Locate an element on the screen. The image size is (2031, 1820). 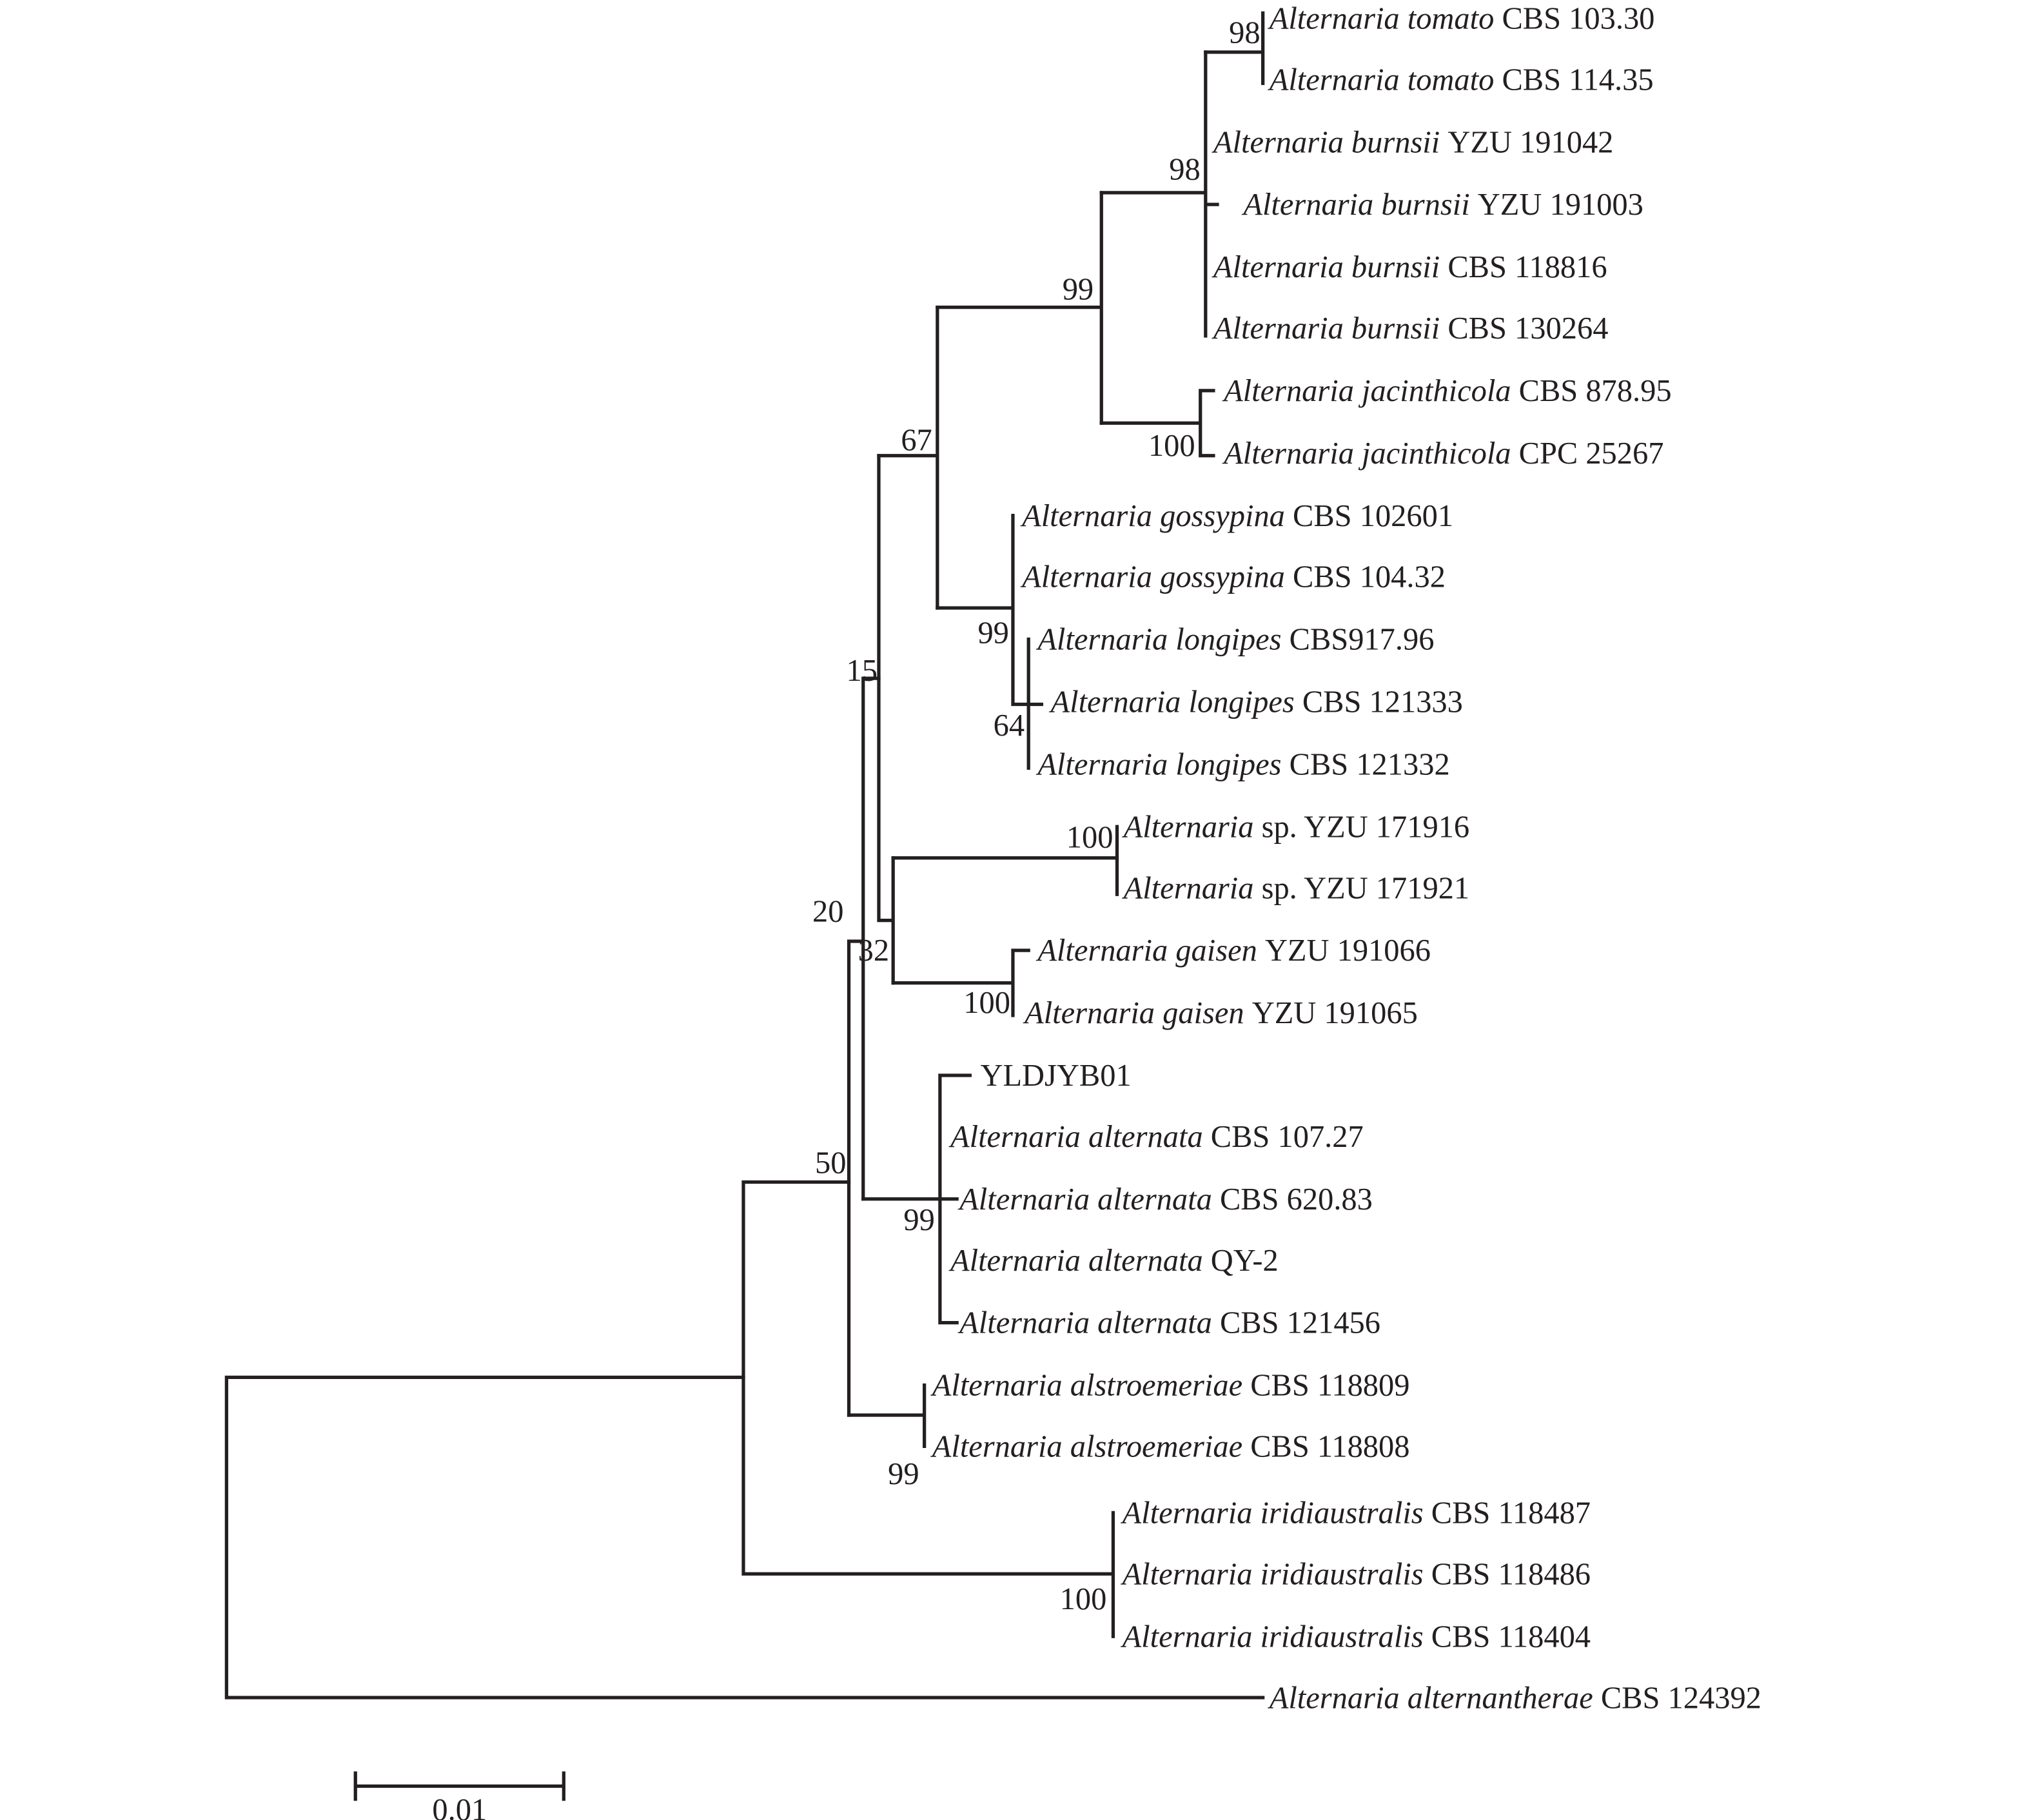
strain-id: CBS 118487 is located at coordinates (1511, 1513).